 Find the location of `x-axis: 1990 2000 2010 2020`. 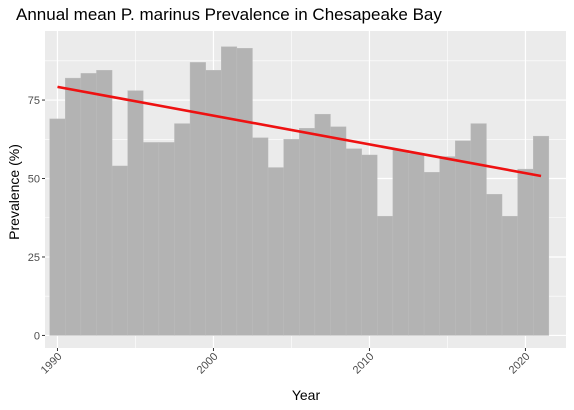

x-axis: 1990 2000 2010 2020 is located at coordinates (286, 362).